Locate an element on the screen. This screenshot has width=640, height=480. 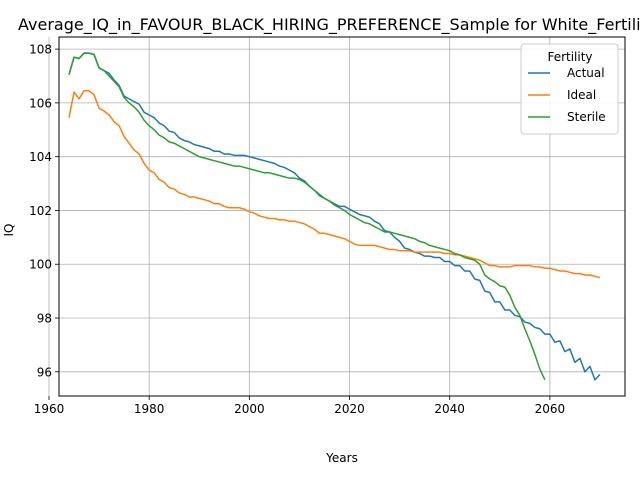
x-tick-label-1980: 1980 is located at coordinates (149, 409).